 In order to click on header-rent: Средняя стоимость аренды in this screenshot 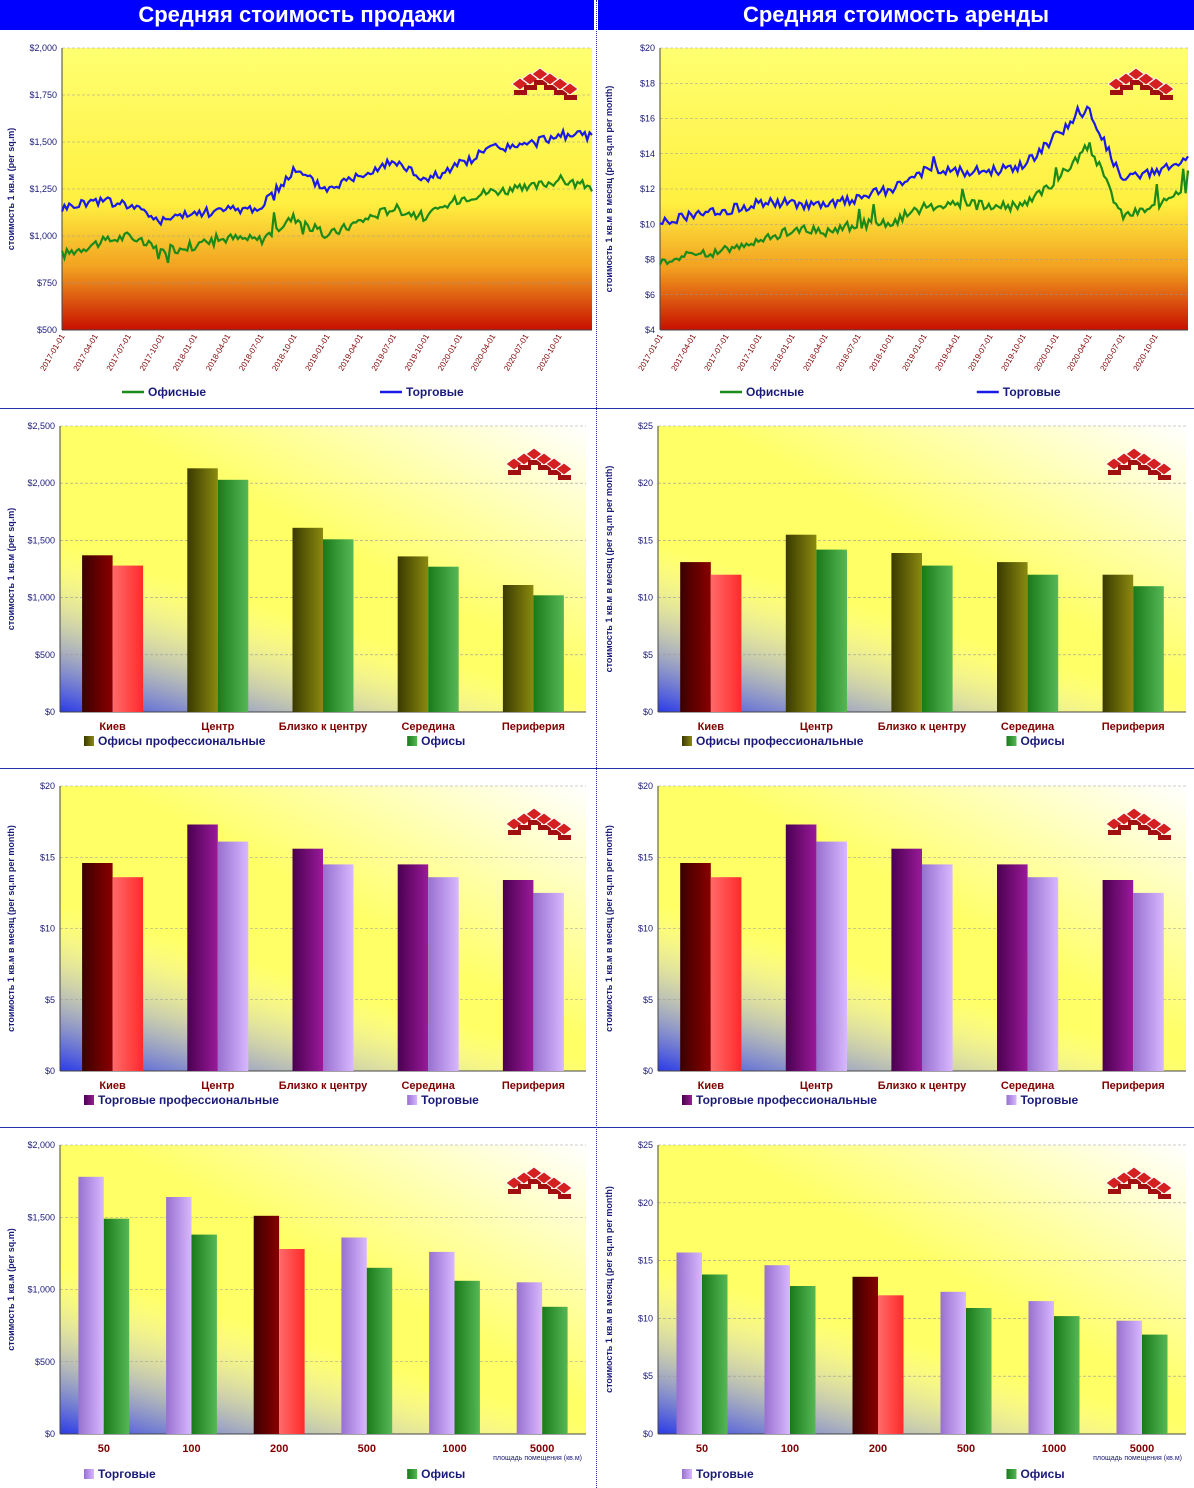, I will do `click(896, 15)`.